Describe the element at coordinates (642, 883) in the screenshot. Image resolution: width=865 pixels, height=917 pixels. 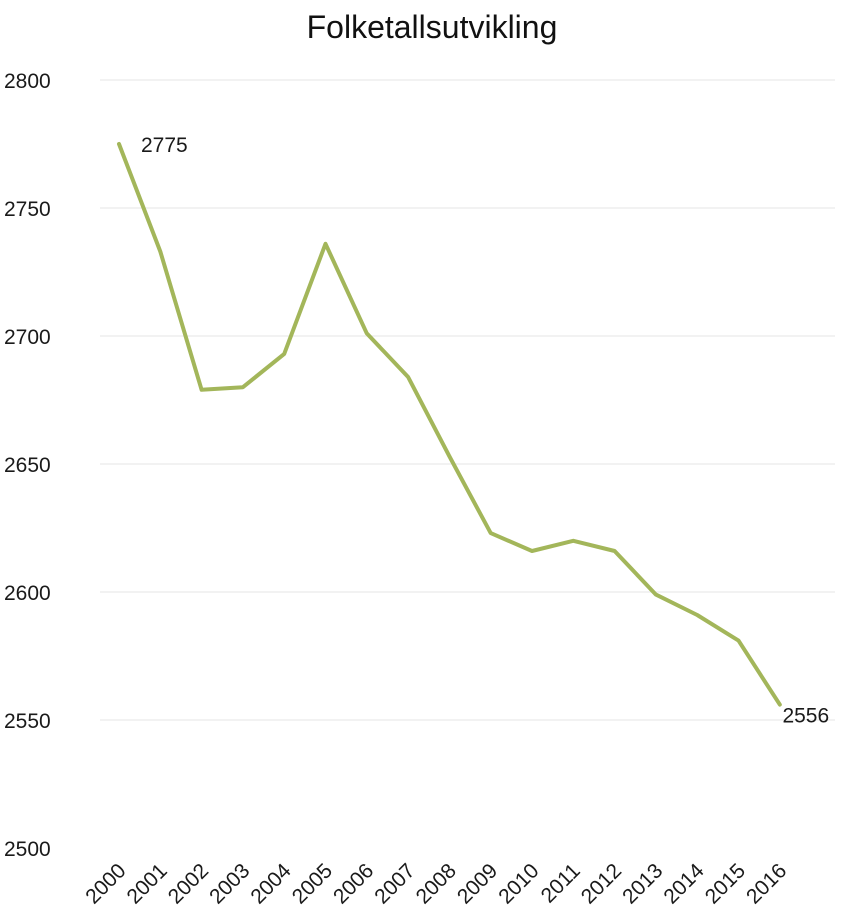
I see `x-tick-label: 2013` at that location.